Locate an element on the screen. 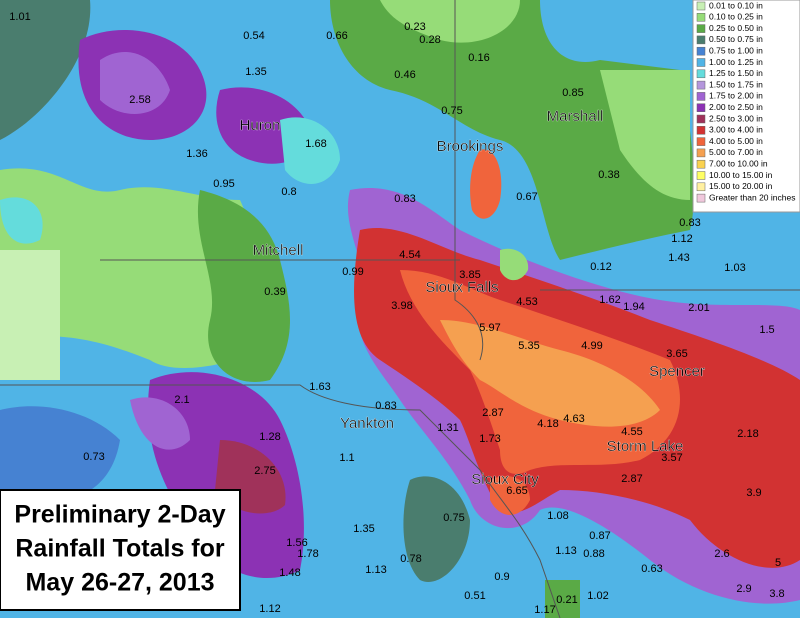 The height and width of the screenshot is (618, 800). legend-box is located at coordinates (746, 106).